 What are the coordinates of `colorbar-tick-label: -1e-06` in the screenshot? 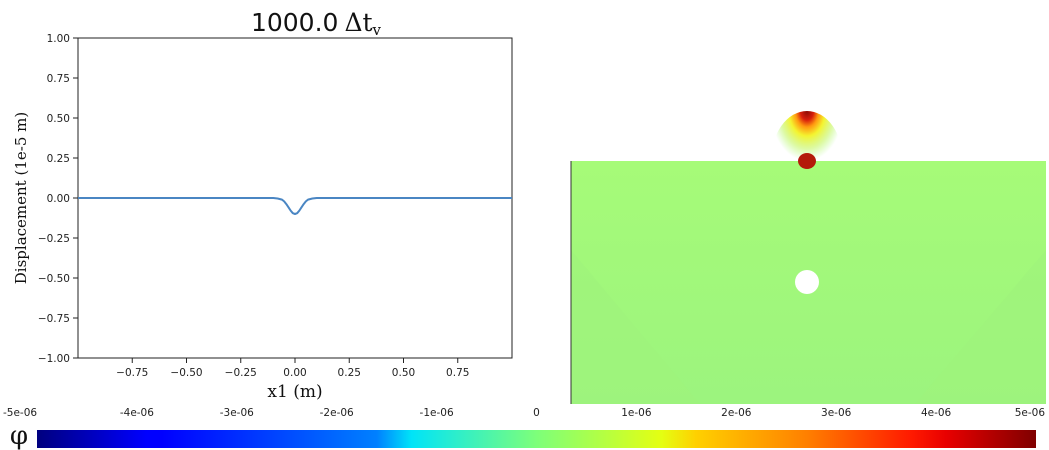 It's located at (437, 413).